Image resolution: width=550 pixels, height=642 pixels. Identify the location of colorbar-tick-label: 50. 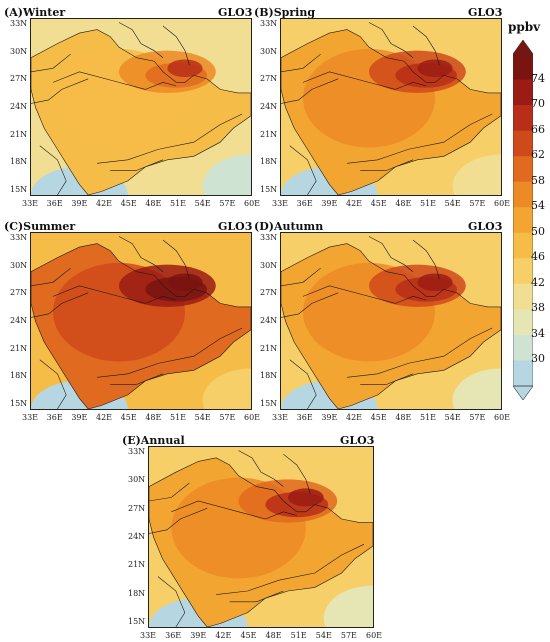
(538, 231).